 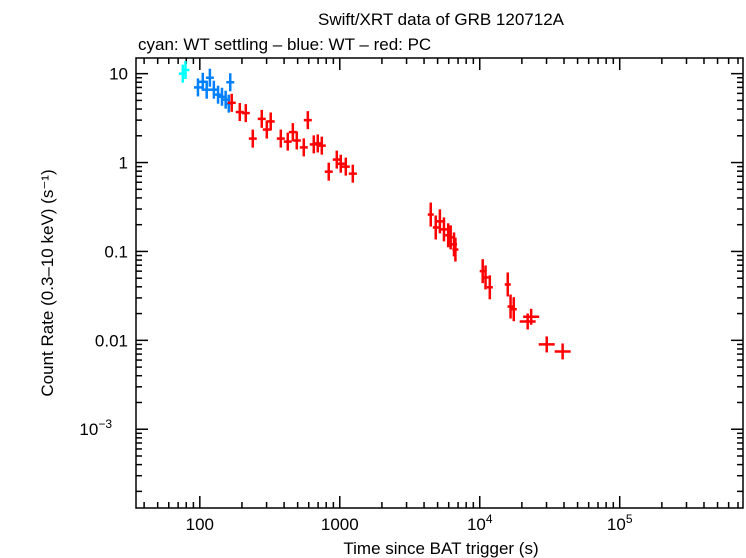 What do you see at coordinates (340, 524) in the screenshot?
I see `x-tick-label: 1000` at bounding box center [340, 524].